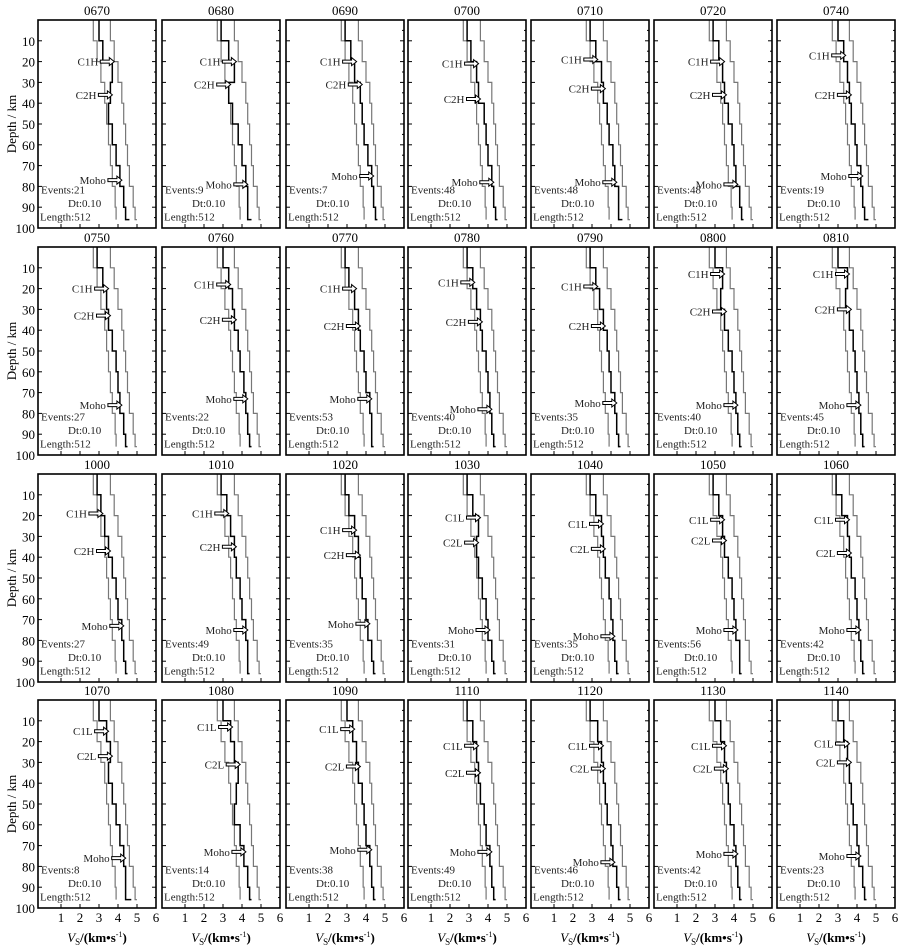 Image resolution: width=905 pixels, height=951 pixels. What do you see at coordinates (450, 418) in the screenshot?
I see `events-count: 40` at bounding box center [450, 418].